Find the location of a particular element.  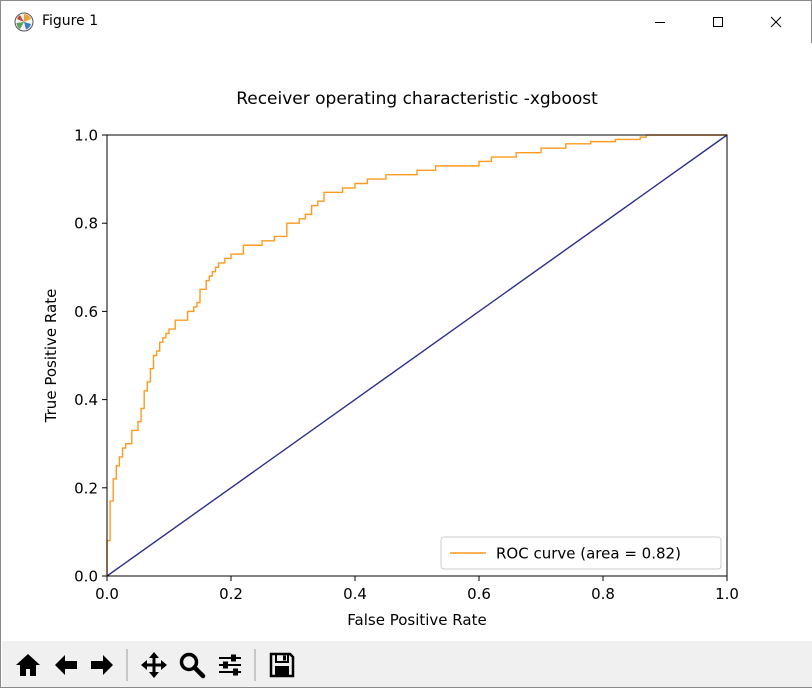

forward-arrow-icon is located at coordinates (102, 665).